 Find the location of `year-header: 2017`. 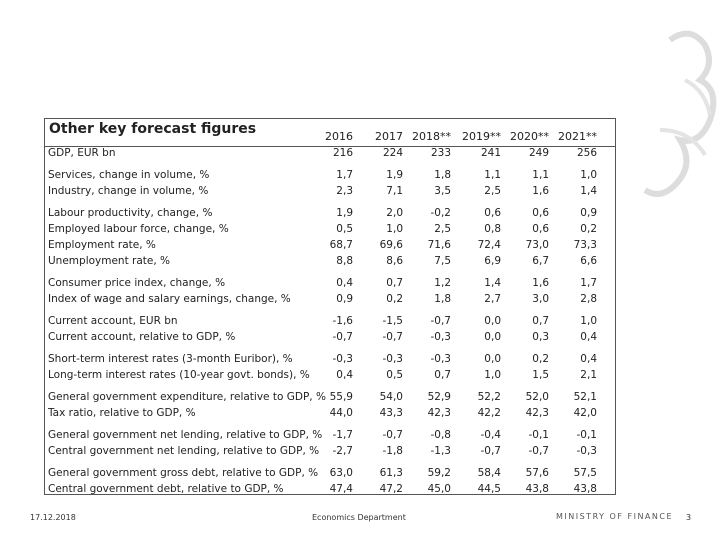

year-header: 2017 is located at coordinates (389, 136).